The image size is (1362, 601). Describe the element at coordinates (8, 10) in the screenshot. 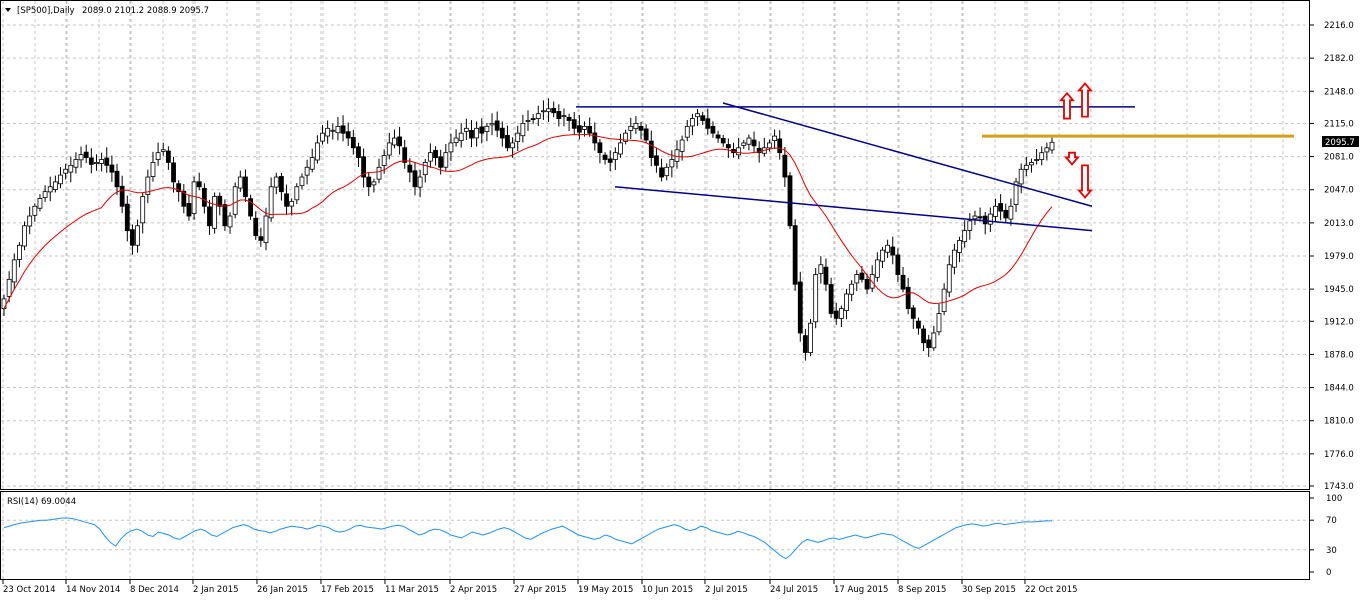

I see `collapse-triangle-icon` at that location.